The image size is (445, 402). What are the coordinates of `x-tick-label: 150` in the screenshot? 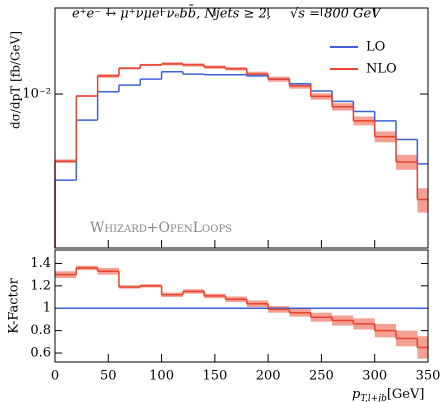 It's located at (214, 376).